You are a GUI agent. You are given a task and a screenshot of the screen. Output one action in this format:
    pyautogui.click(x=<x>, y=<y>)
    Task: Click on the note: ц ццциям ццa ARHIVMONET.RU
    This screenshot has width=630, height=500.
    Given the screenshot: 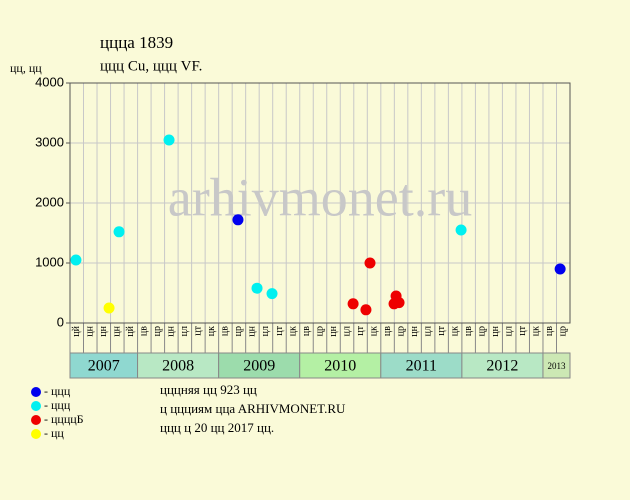 What is the action you would take?
    pyautogui.click(x=253, y=408)
    